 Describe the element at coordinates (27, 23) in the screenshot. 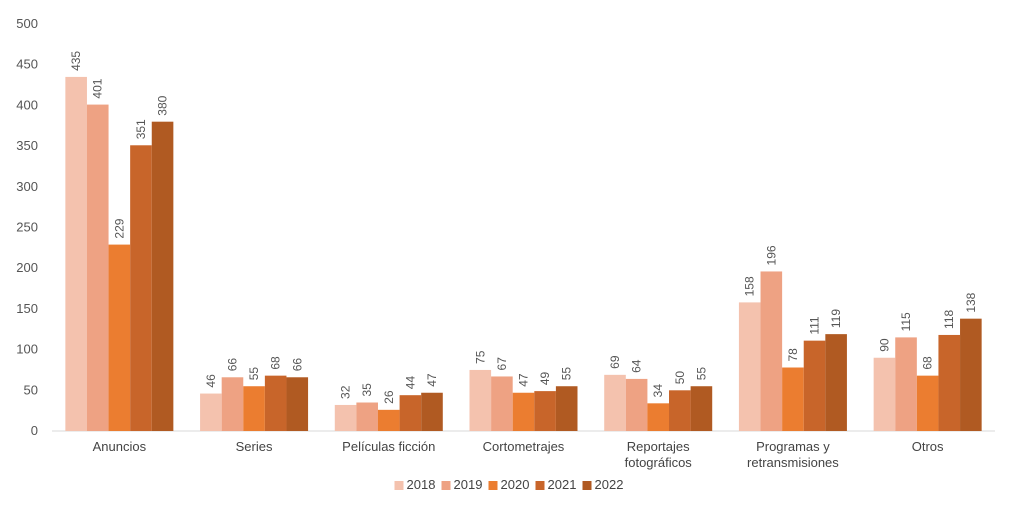

I see `y-tick-label: 500` at that location.